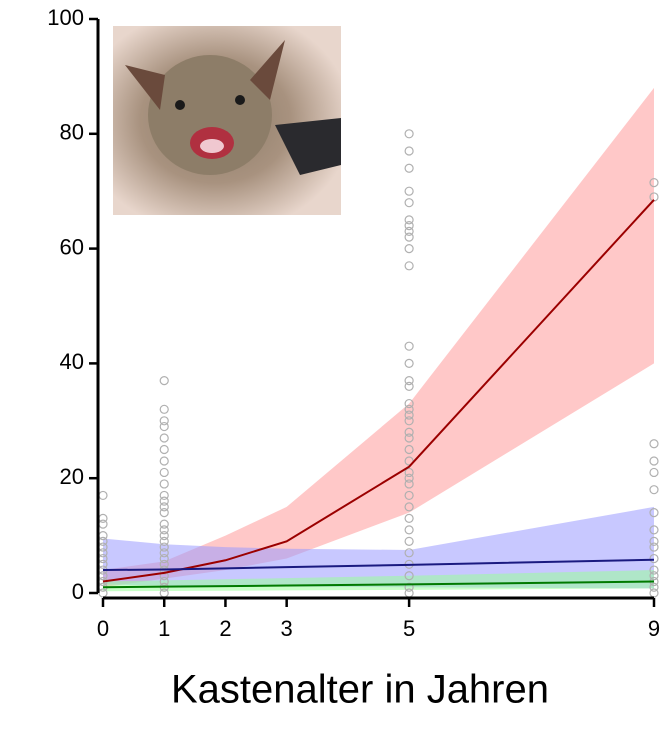  Describe the element at coordinates (72, 132) in the screenshot. I see `y-tick-label: 80` at that location.